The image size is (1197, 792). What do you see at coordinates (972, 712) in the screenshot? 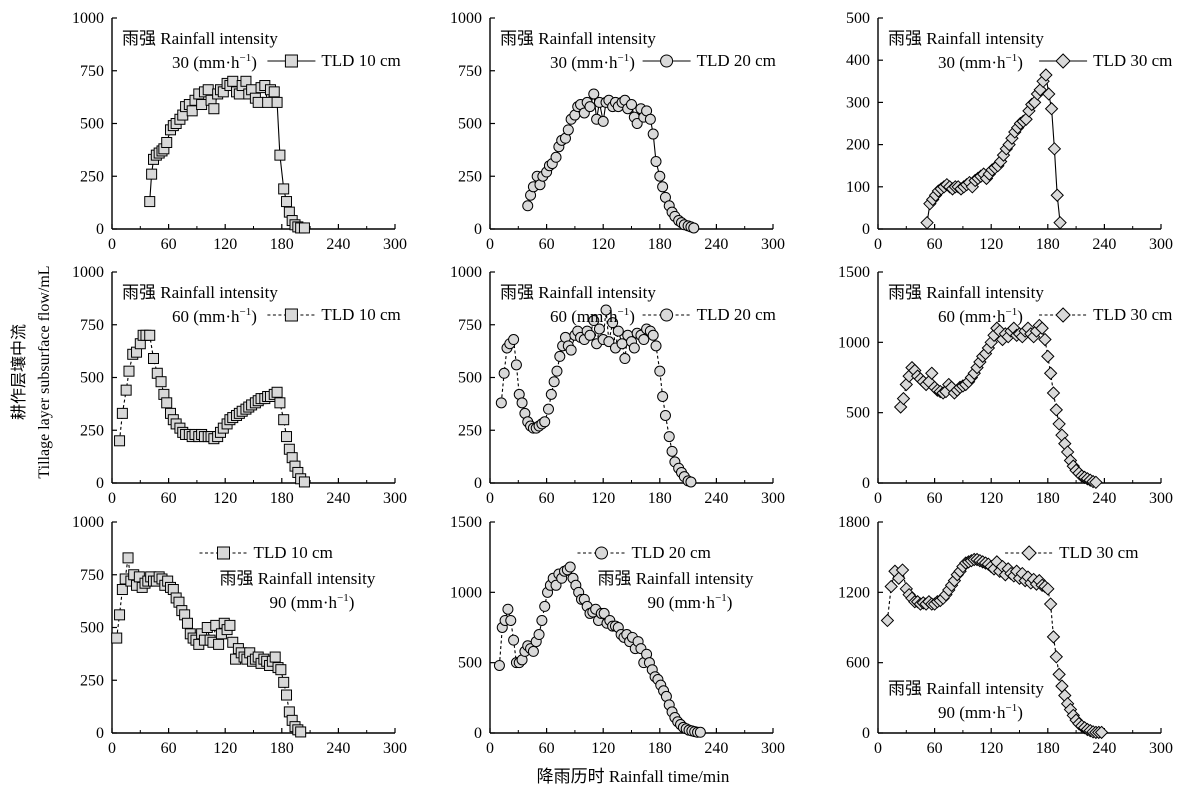
I see `intensity-value-main: 90 (mm·h` at bounding box center [972, 712].